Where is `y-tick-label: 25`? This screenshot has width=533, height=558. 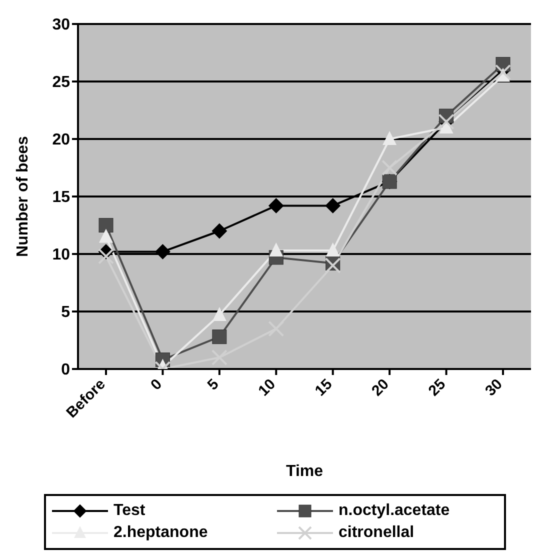 y-tick-label: 25 is located at coordinates (61, 83).